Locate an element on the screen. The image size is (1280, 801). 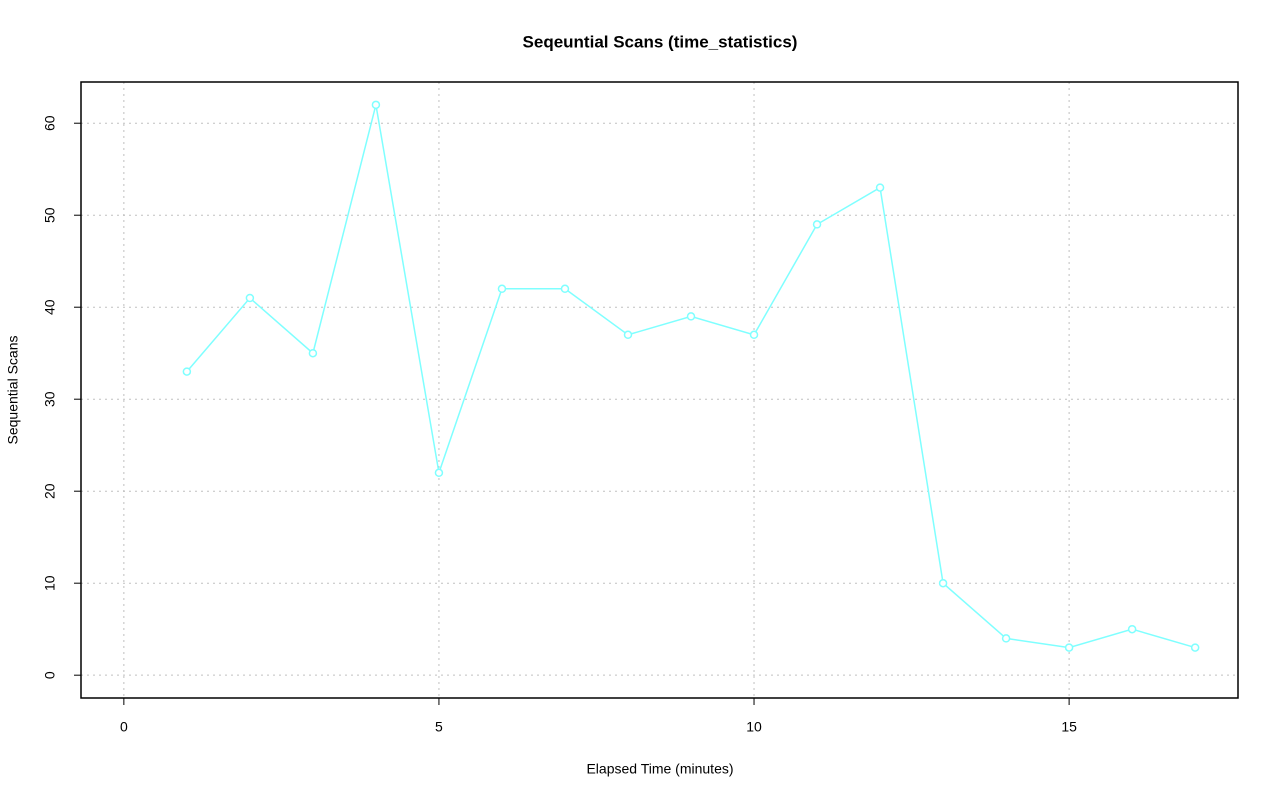
chart-title: Seqeuntial Scans (time_statistics) is located at coordinates (660, 41).